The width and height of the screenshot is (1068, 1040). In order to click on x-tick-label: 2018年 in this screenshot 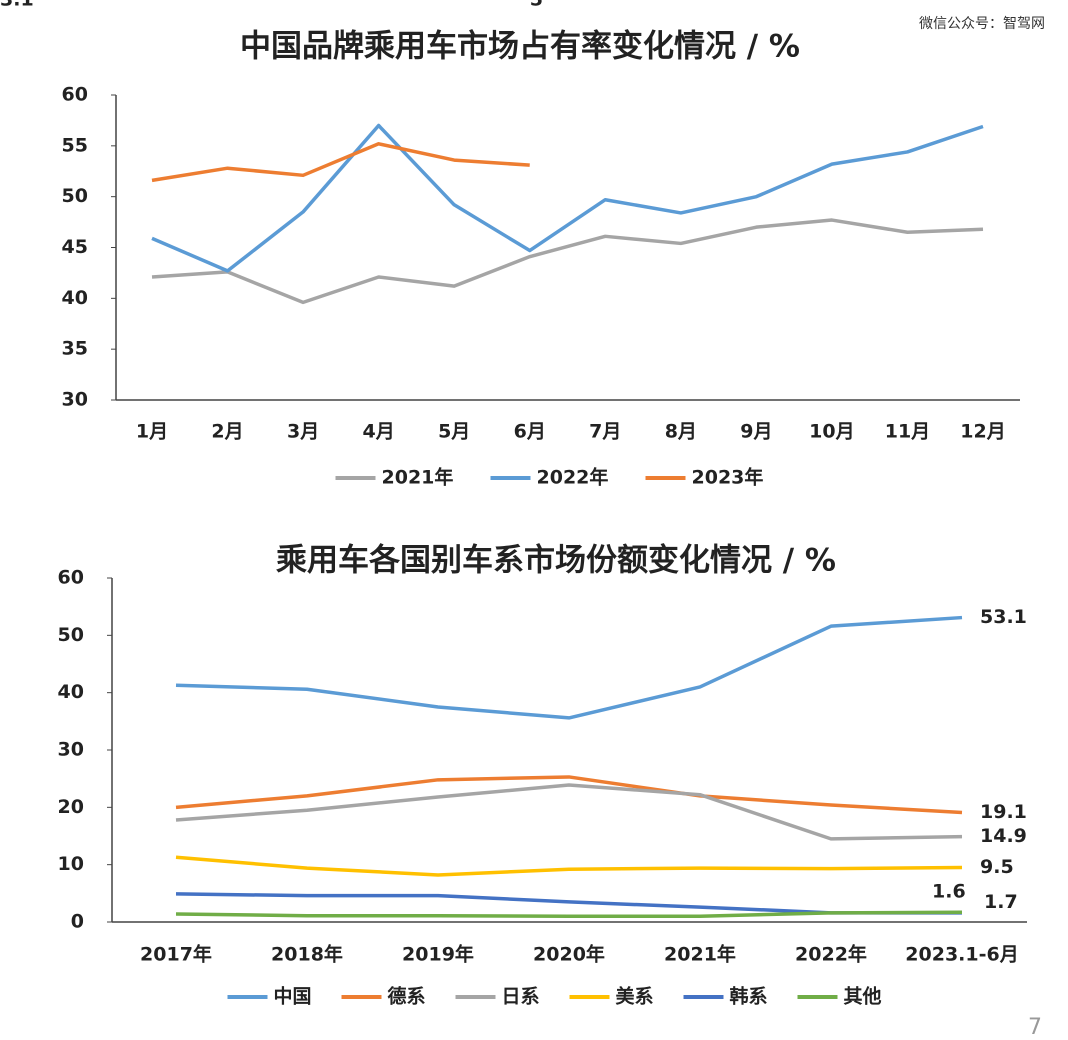, I will do `click(307, 954)`.